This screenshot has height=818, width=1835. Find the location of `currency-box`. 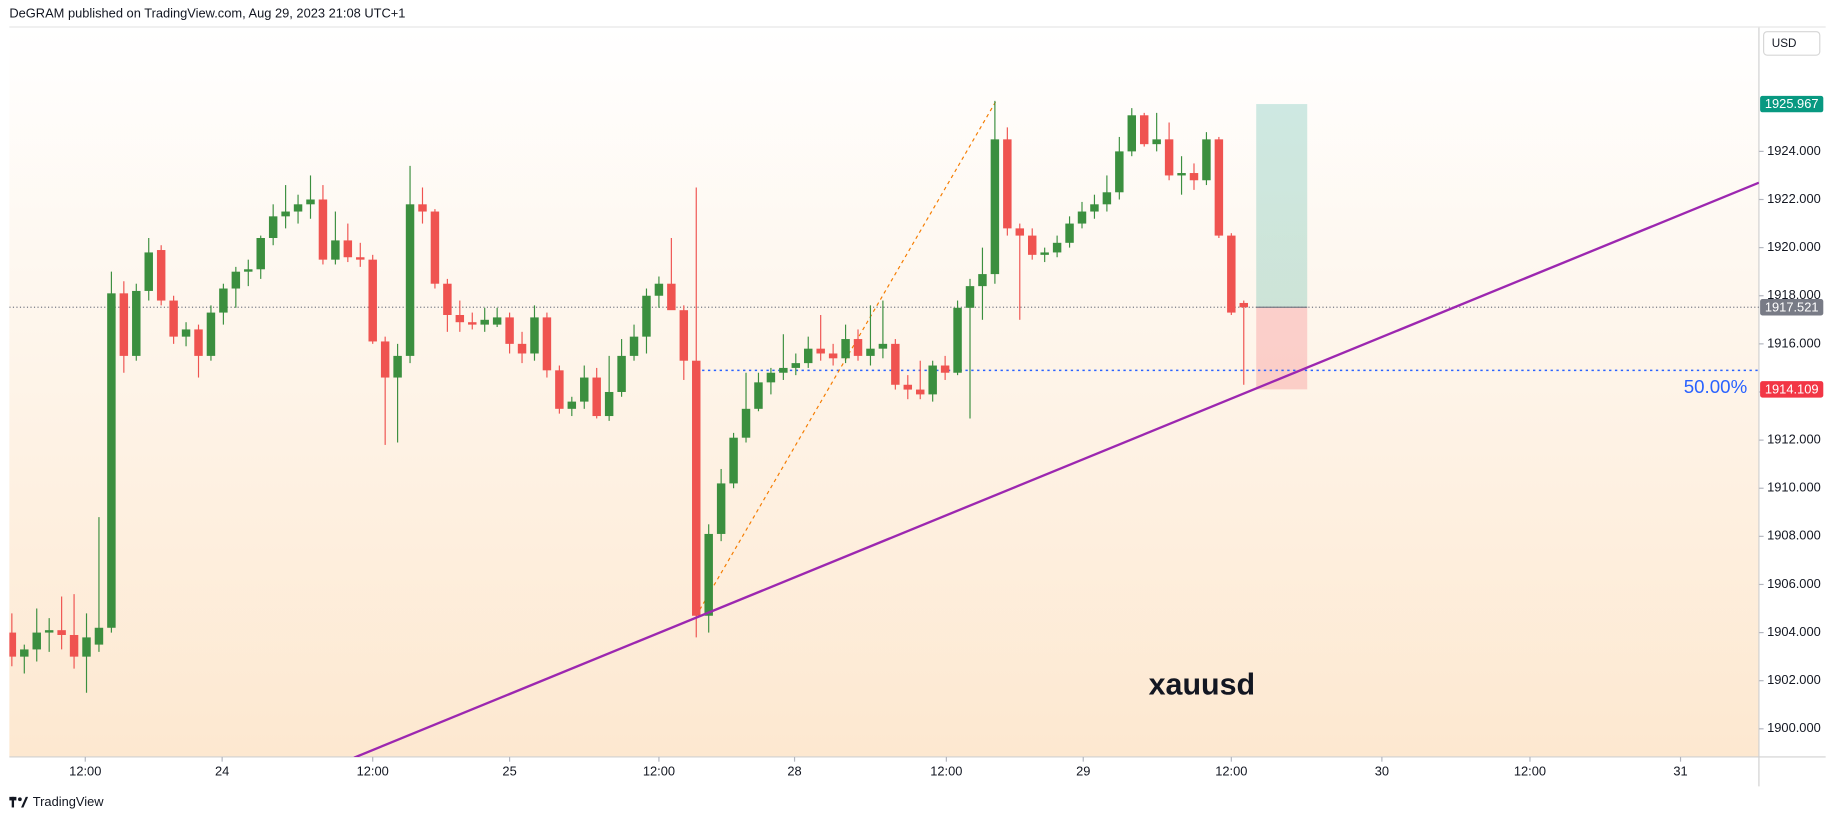

currency-box is located at coordinates (1792, 43).